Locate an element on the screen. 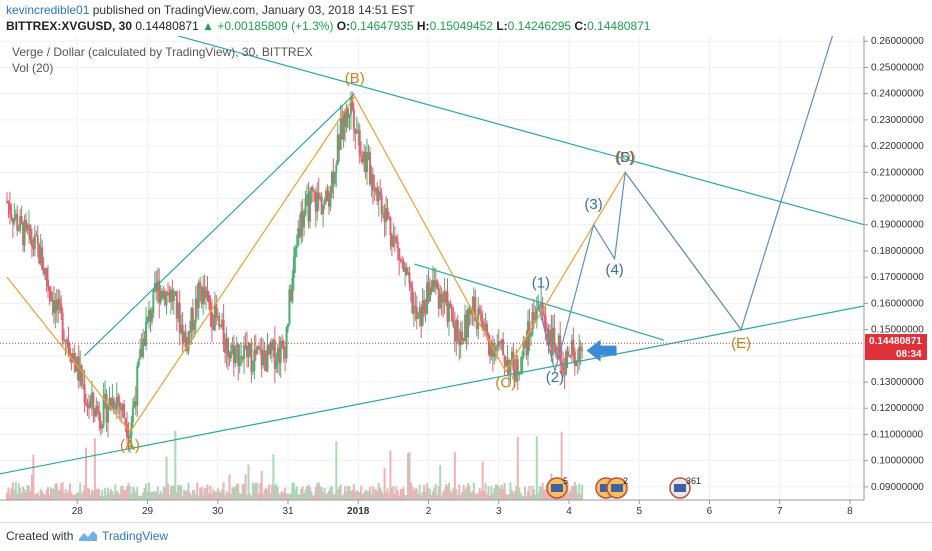  tradingview-logo-icon is located at coordinates (88, 536).